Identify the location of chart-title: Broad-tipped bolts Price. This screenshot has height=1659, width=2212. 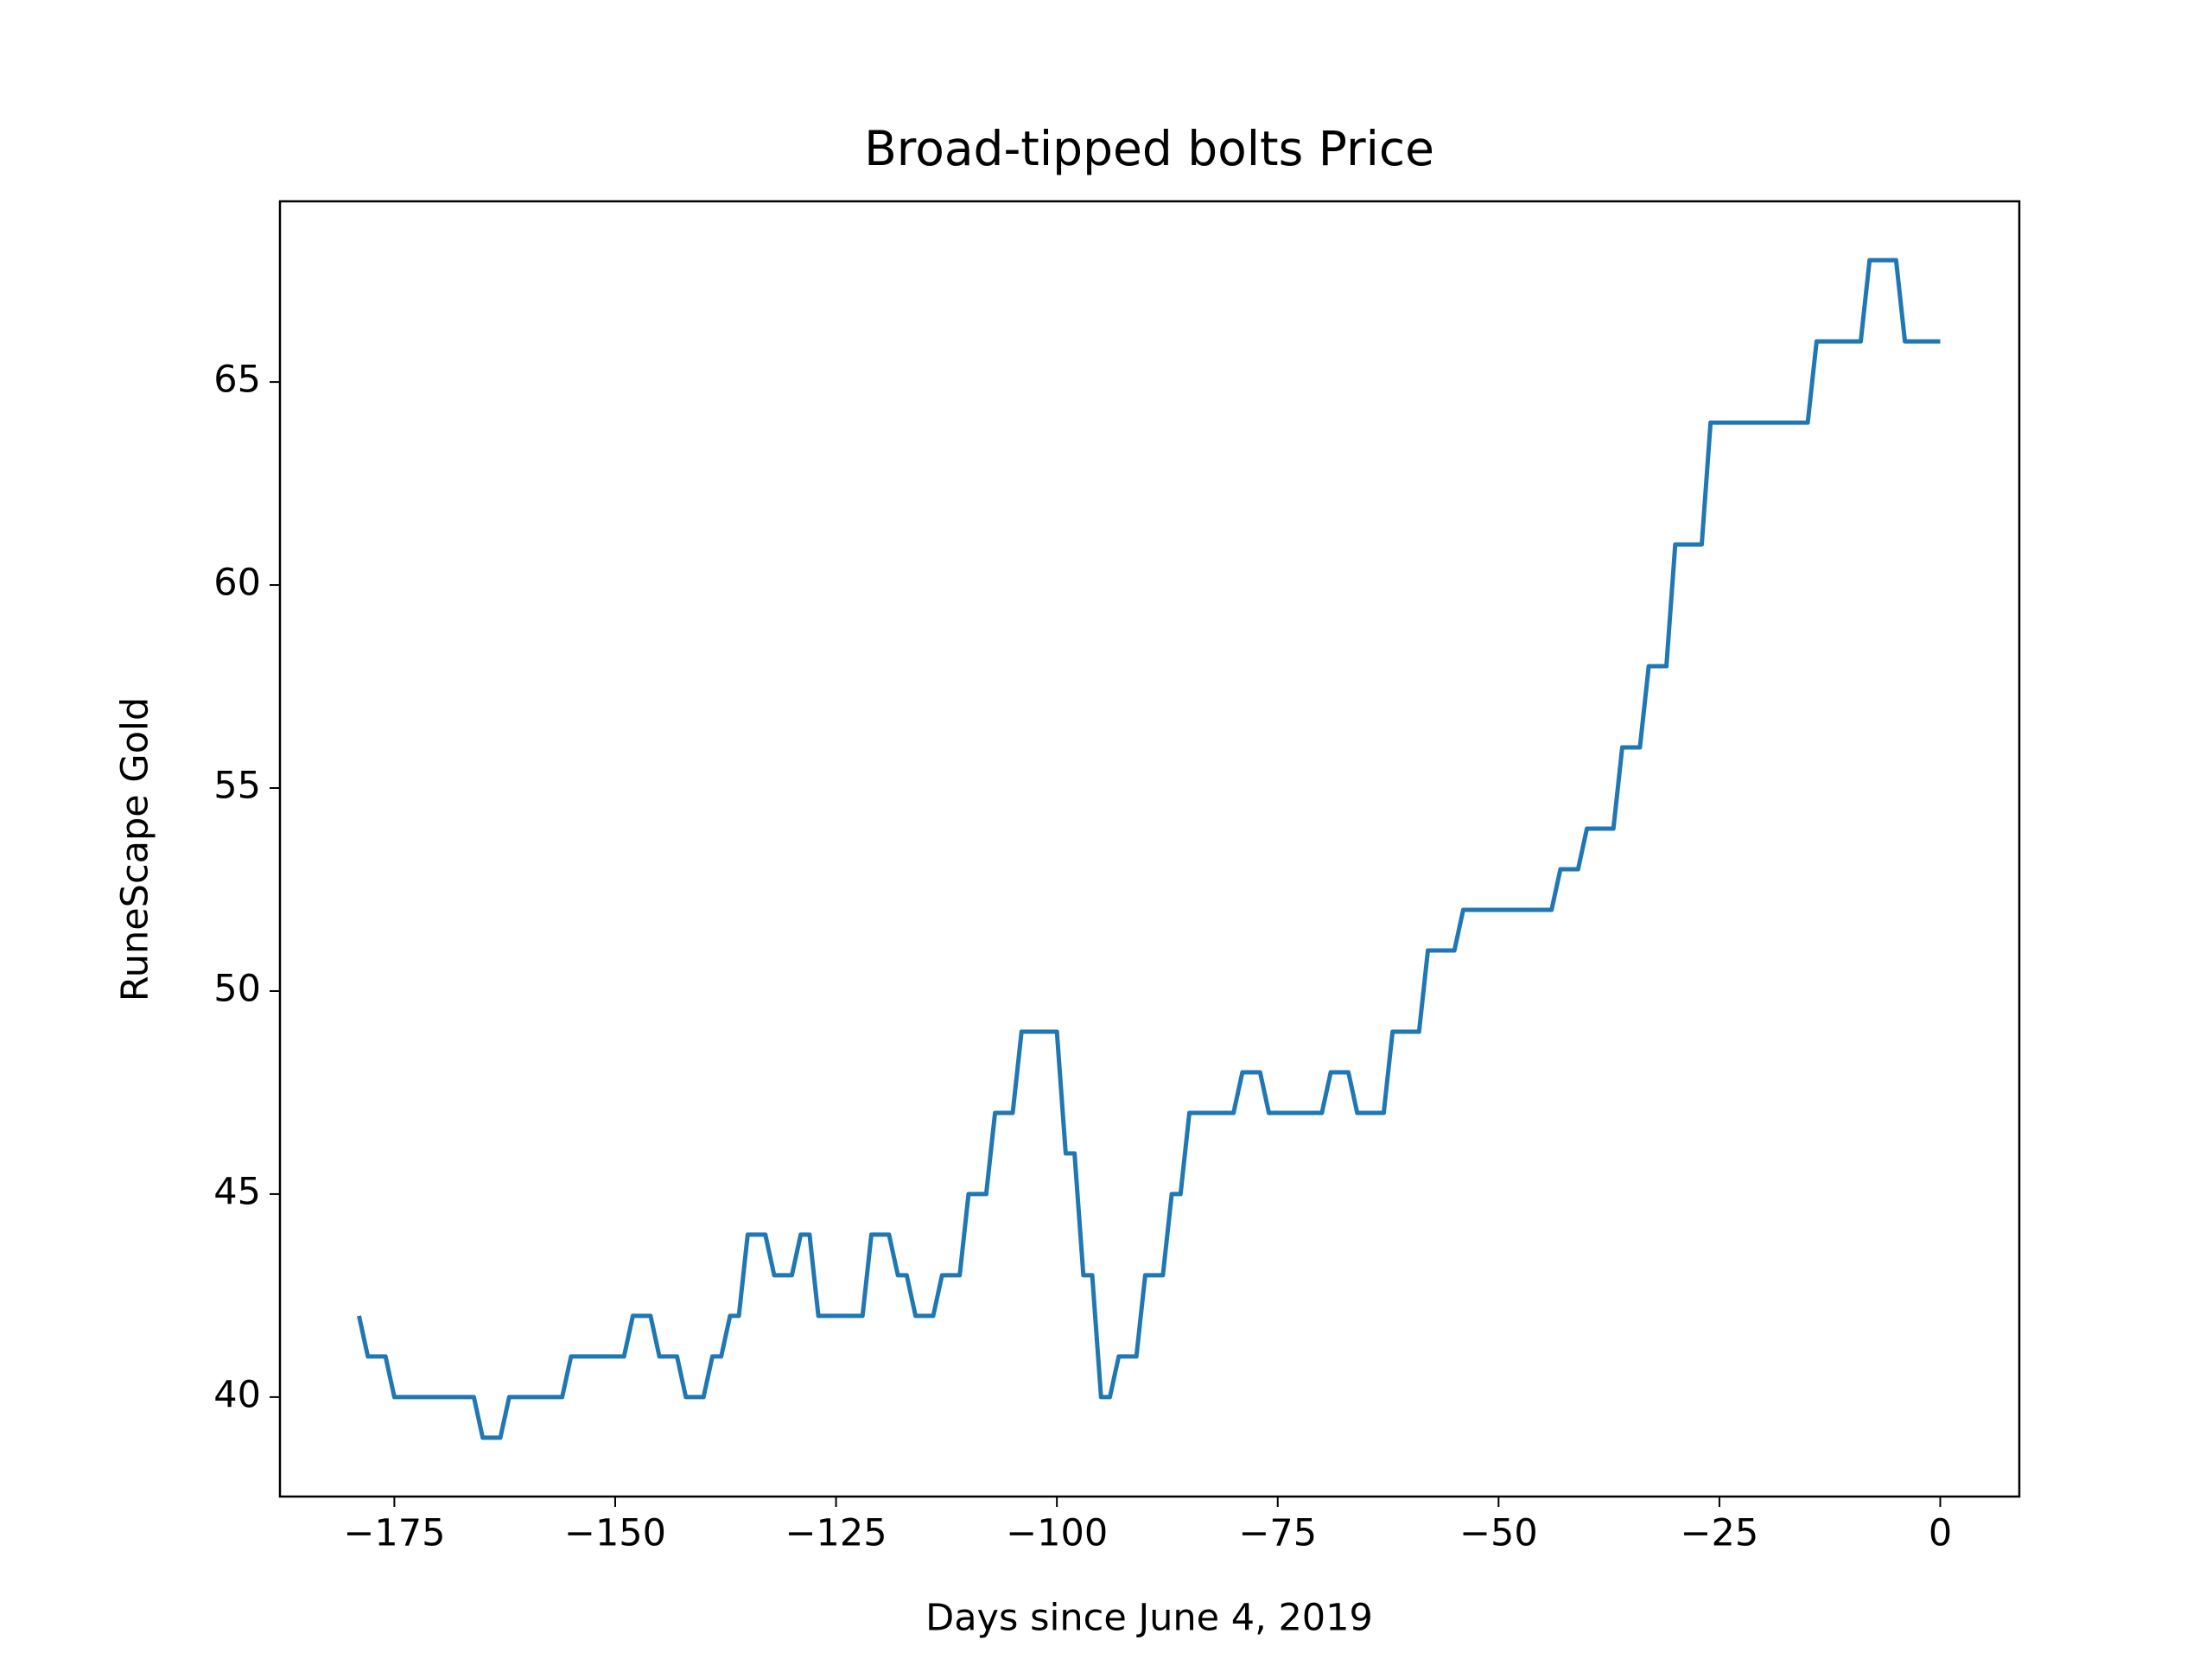
(1149, 148).